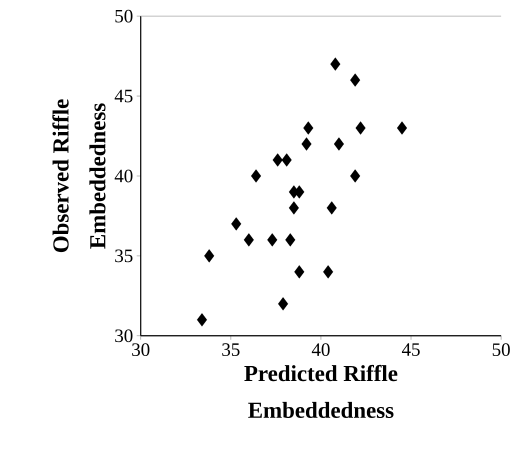 This screenshot has height=463, width=515. I want to click on x-tick-label: 40, so click(321, 349).